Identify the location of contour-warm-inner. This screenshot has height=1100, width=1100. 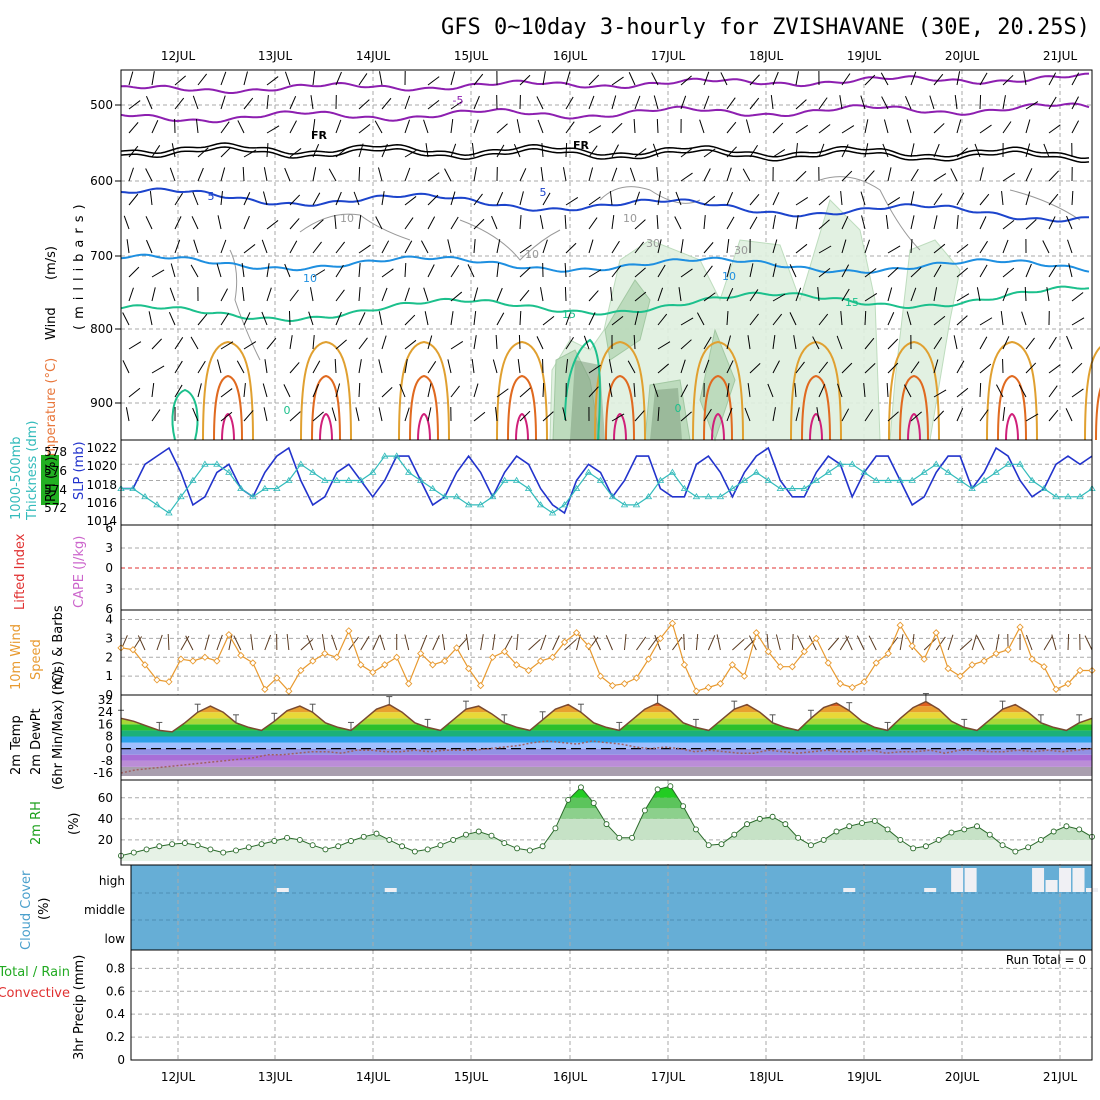
(620, 407).